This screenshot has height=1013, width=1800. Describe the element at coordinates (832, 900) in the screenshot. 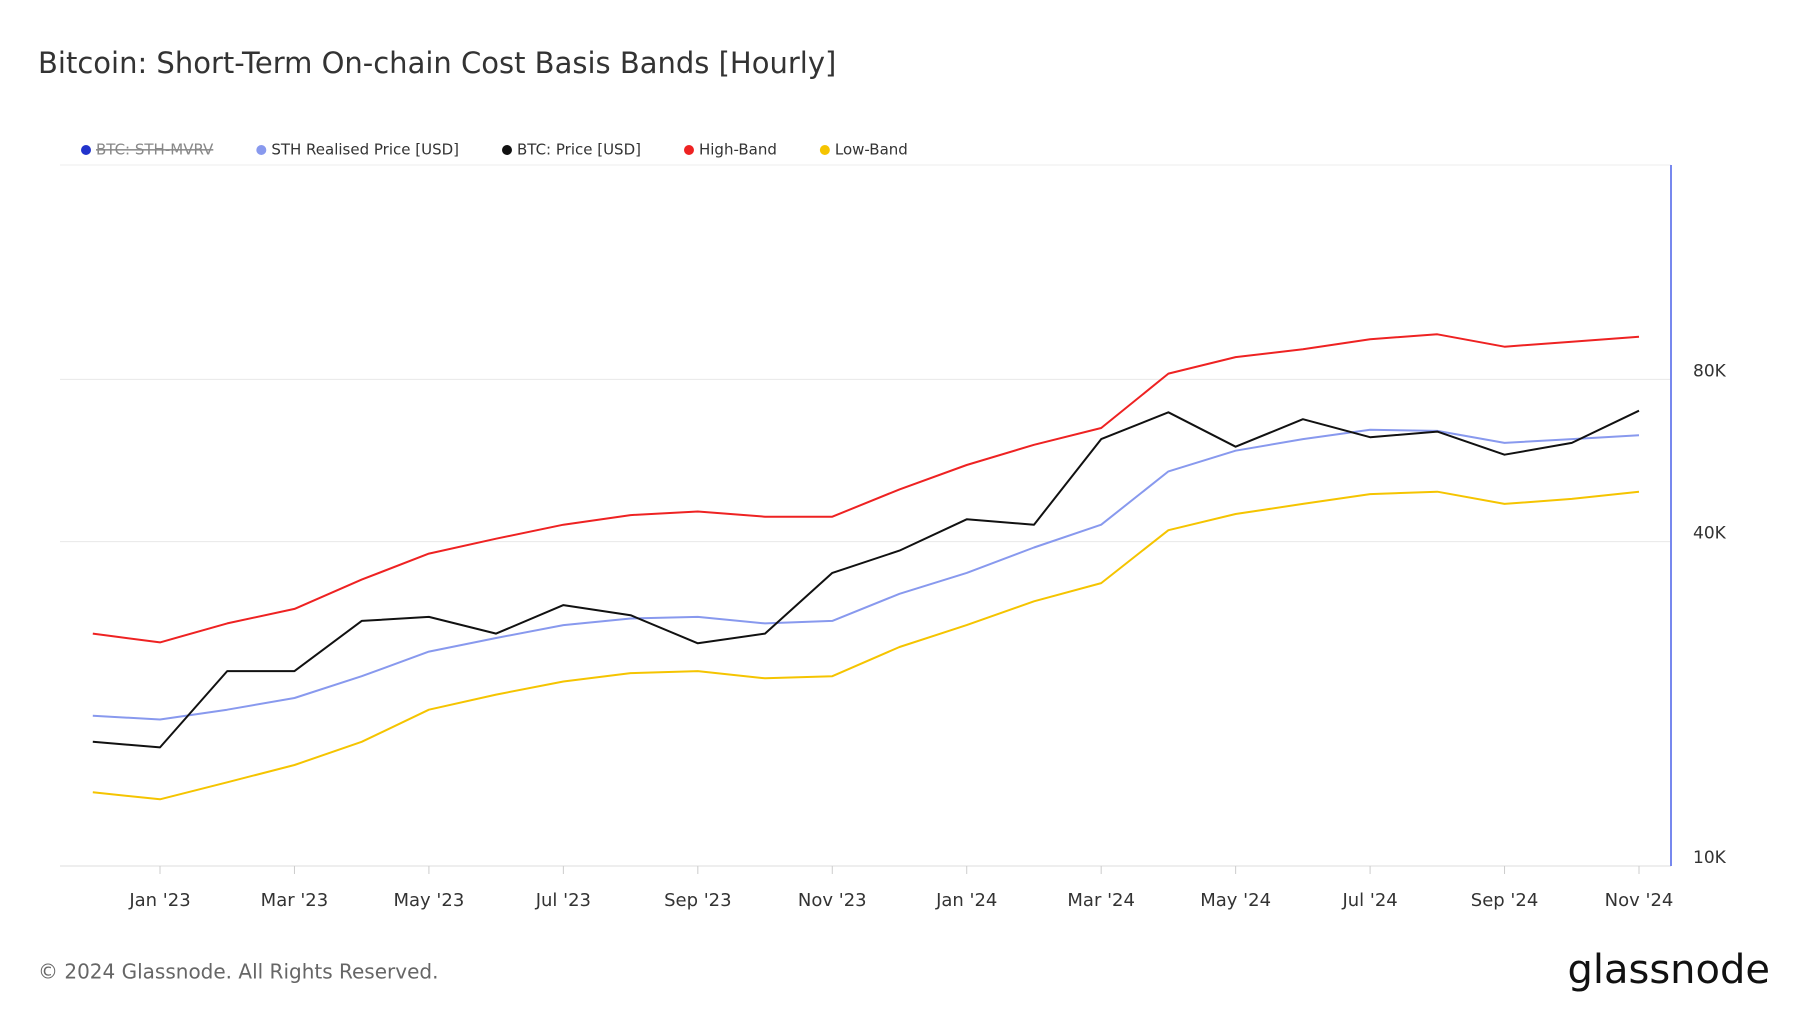

I see `x-tick-label: Nov '23` at that location.